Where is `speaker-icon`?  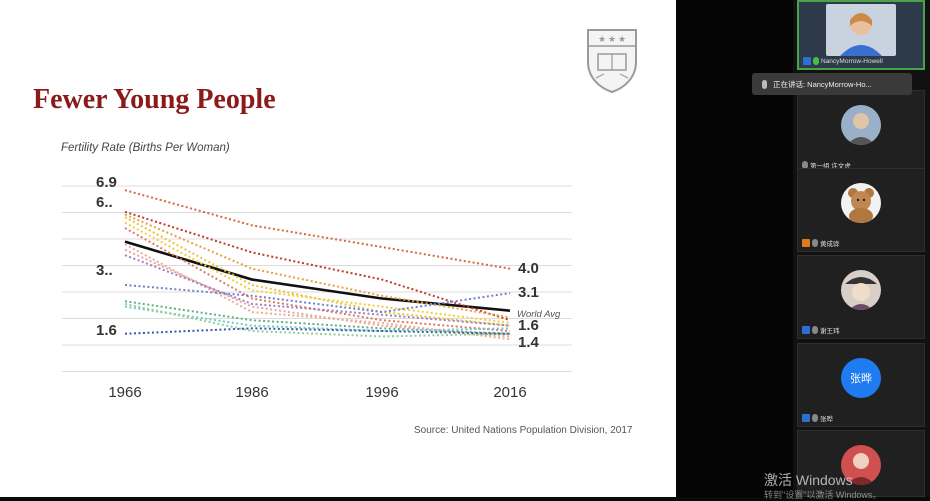 speaker-icon is located at coordinates (764, 84).